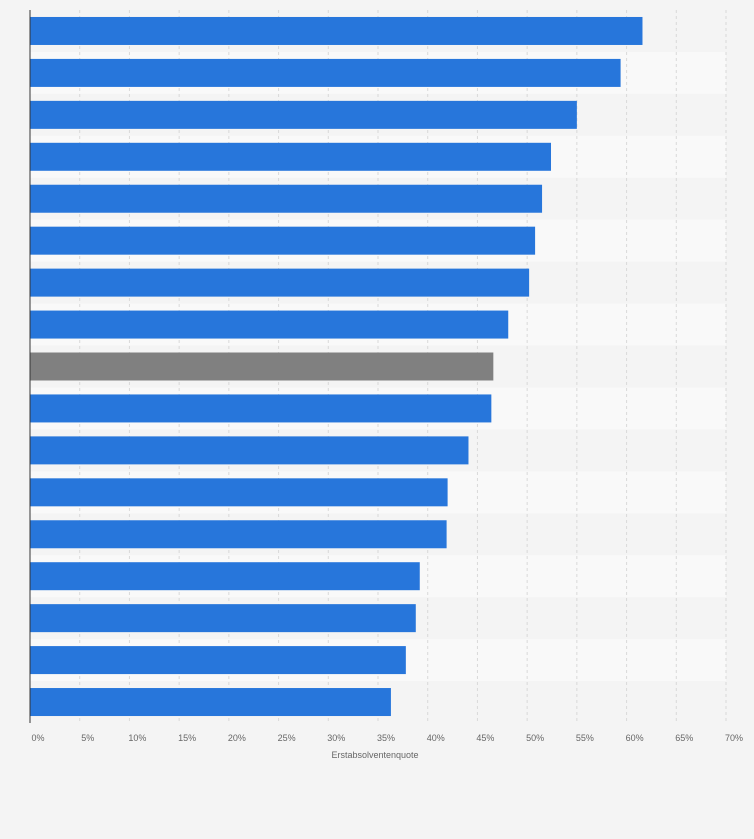  I want to click on bar-highlight, so click(262, 366).